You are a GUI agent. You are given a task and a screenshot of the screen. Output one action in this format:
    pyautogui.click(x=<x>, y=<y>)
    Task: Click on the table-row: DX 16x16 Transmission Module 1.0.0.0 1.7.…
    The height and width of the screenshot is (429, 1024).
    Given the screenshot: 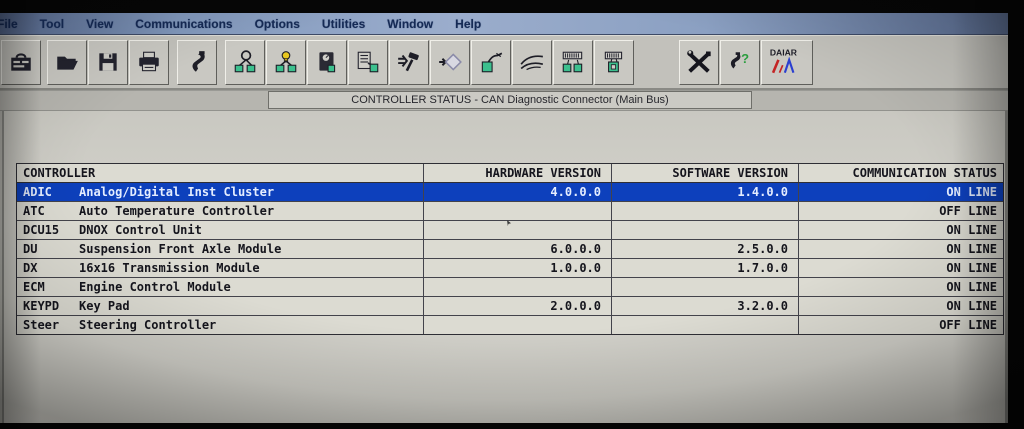 What is the action you would take?
    pyautogui.click(x=510, y=268)
    